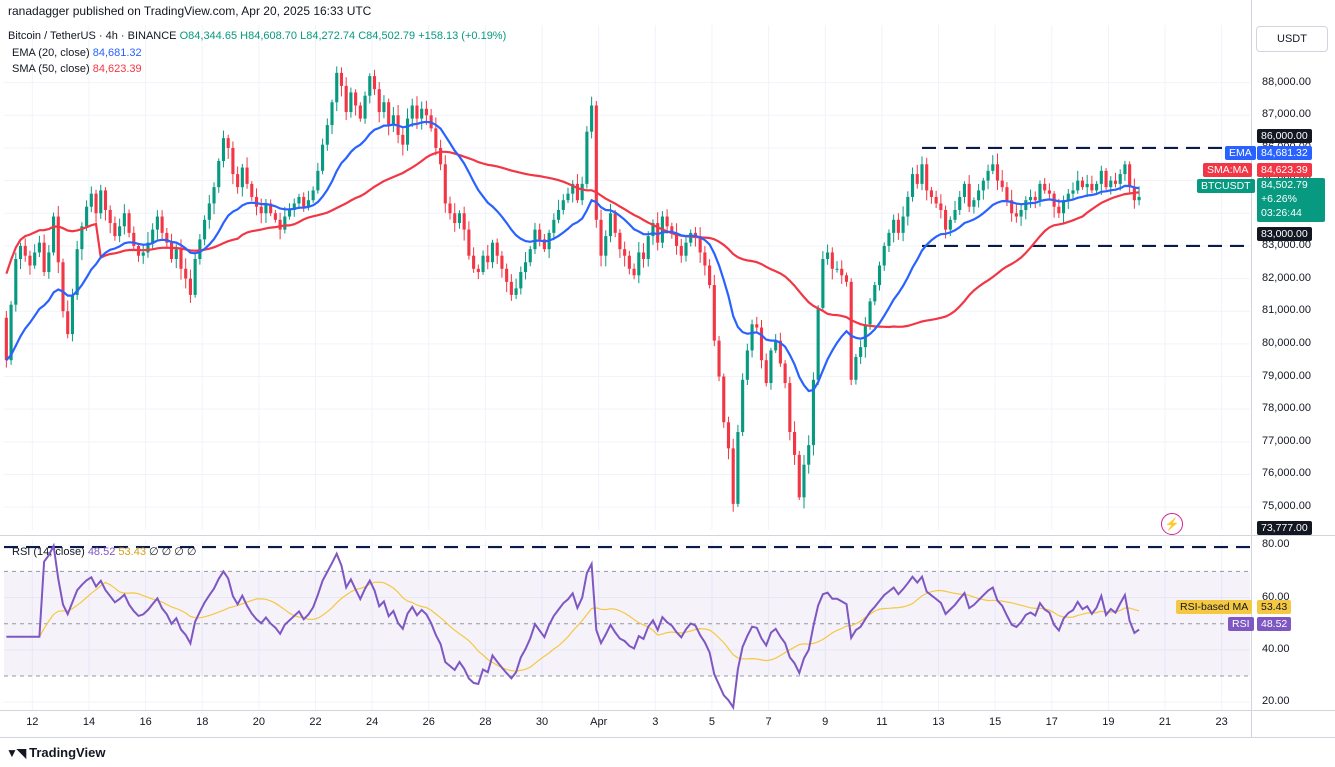  Describe the element at coordinates (1274, 624) in the screenshot. I see `rsi-tag-value: 48.52` at that location.